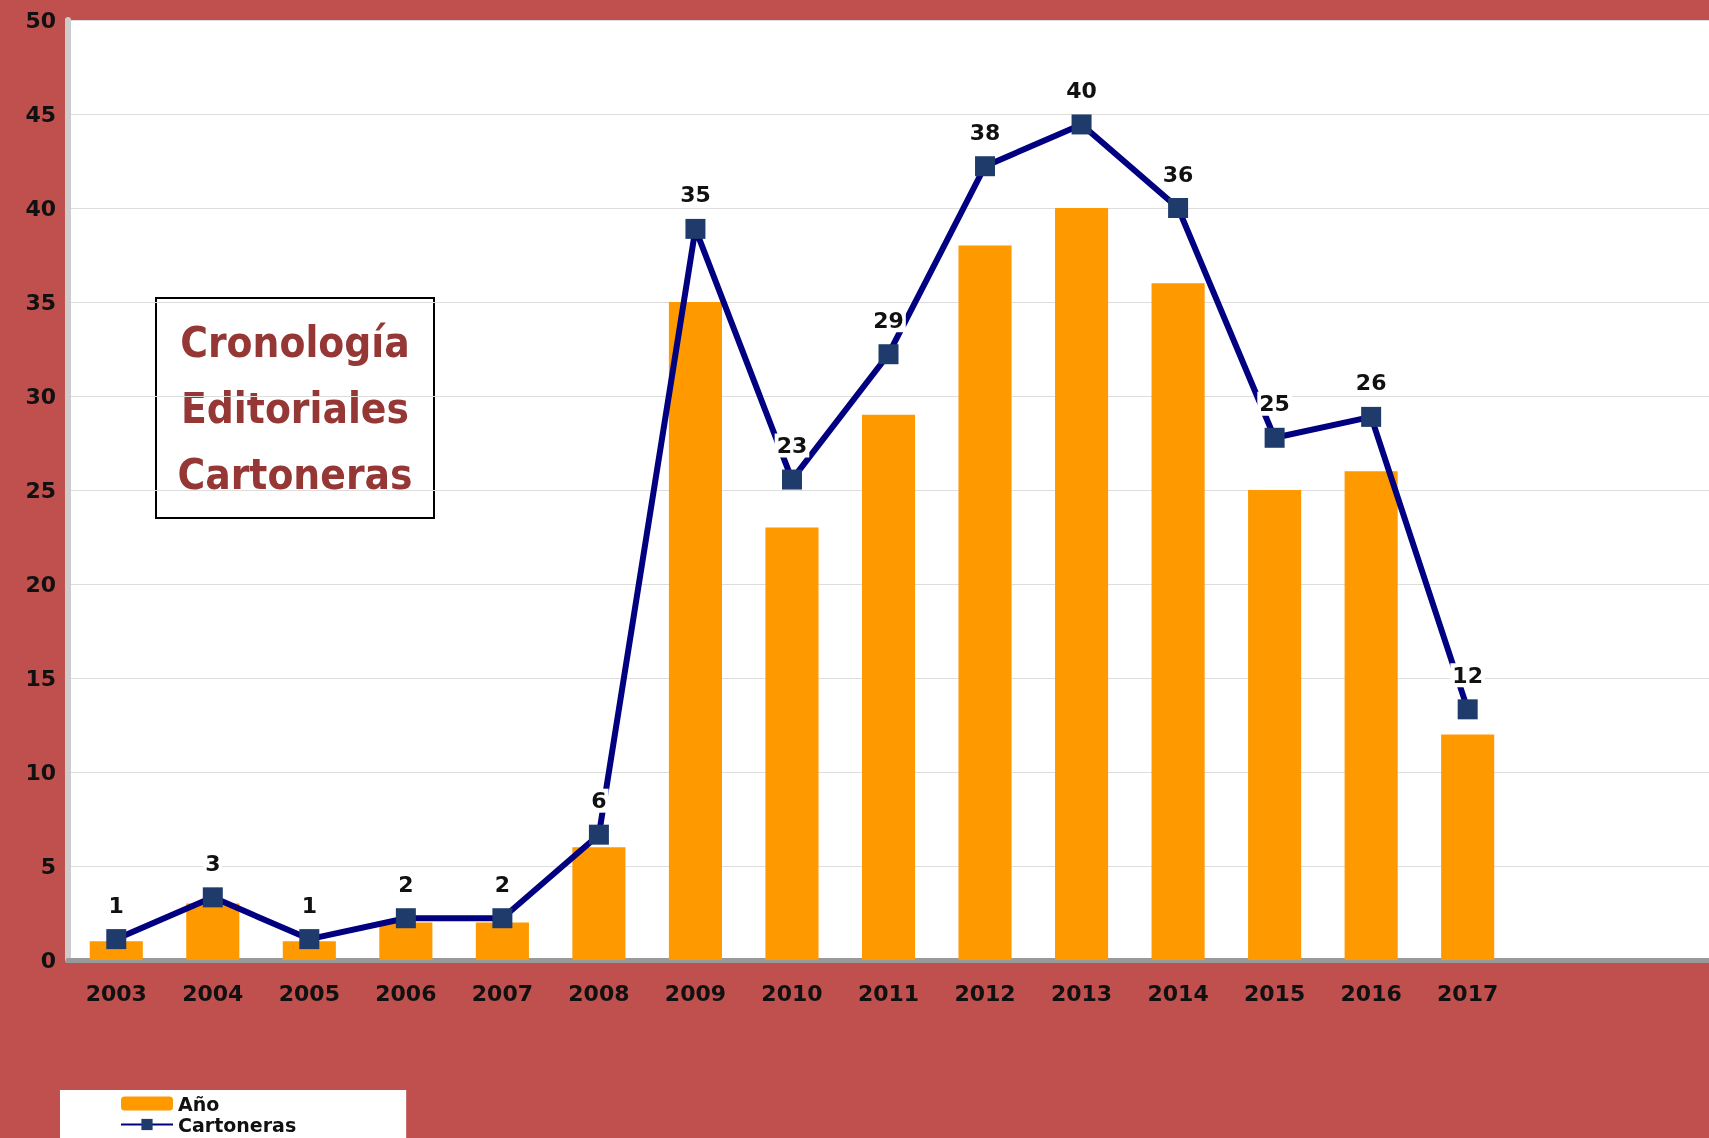  What do you see at coordinates (309, 993) in the screenshot?
I see `x-tick-label: 2005` at bounding box center [309, 993].